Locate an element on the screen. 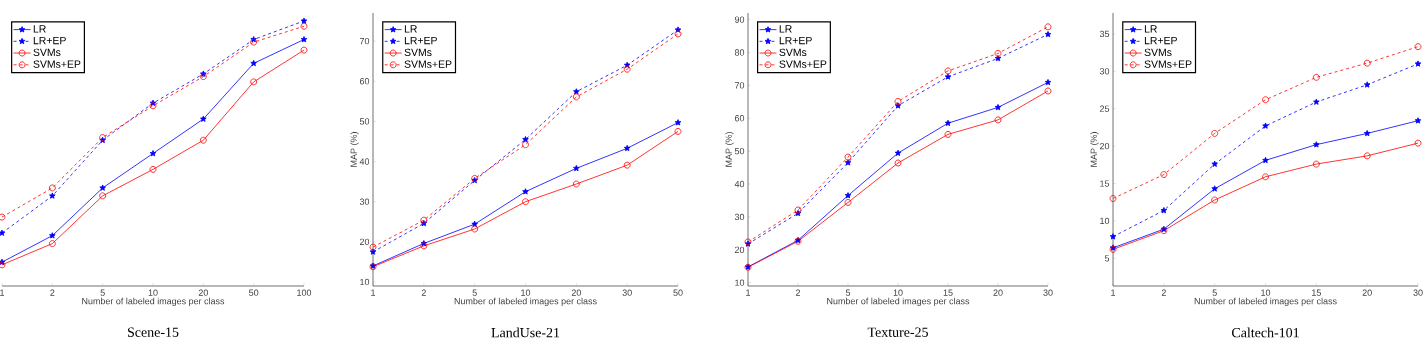 The width and height of the screenshot is (1426, 351). text: Texture-25 is located at coordinates (897, 332).